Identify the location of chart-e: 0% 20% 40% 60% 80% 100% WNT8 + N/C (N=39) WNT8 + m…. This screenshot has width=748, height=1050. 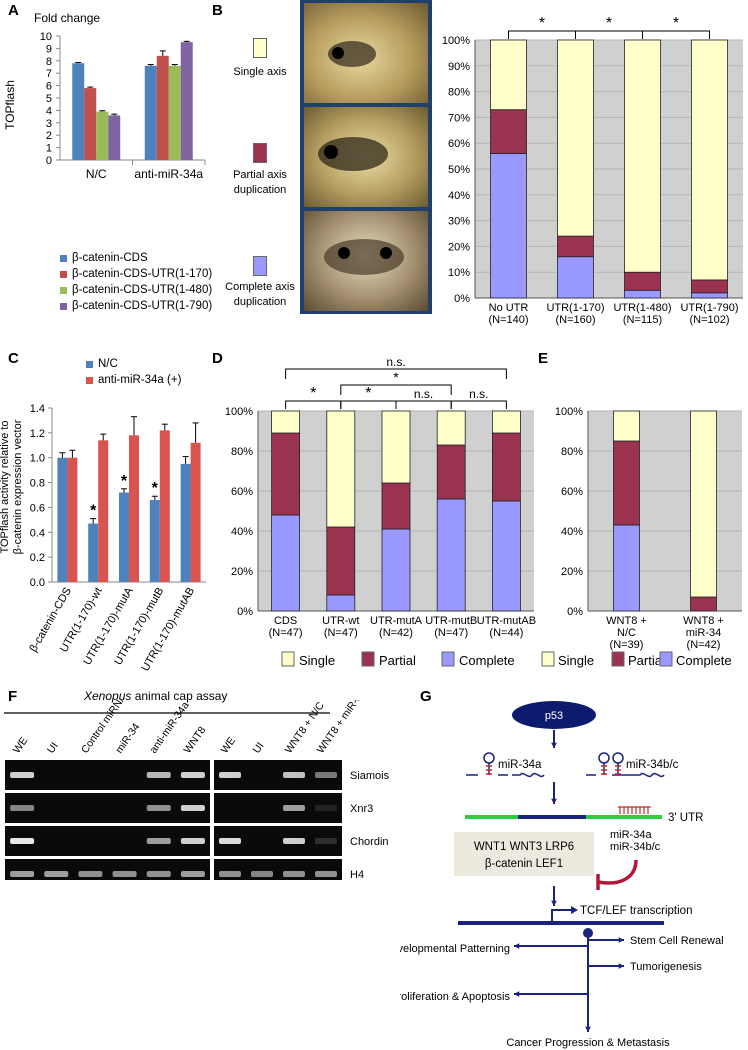
(641, 537).